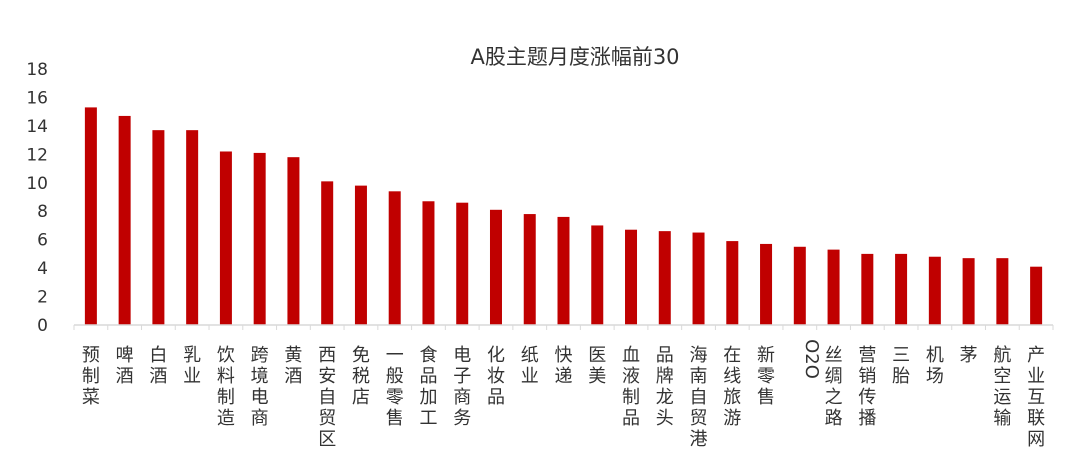  What do you see at coordinates (37, 184) in the screenshot?
I see `y-tick-label: 10` at bounding box center [37, 184].